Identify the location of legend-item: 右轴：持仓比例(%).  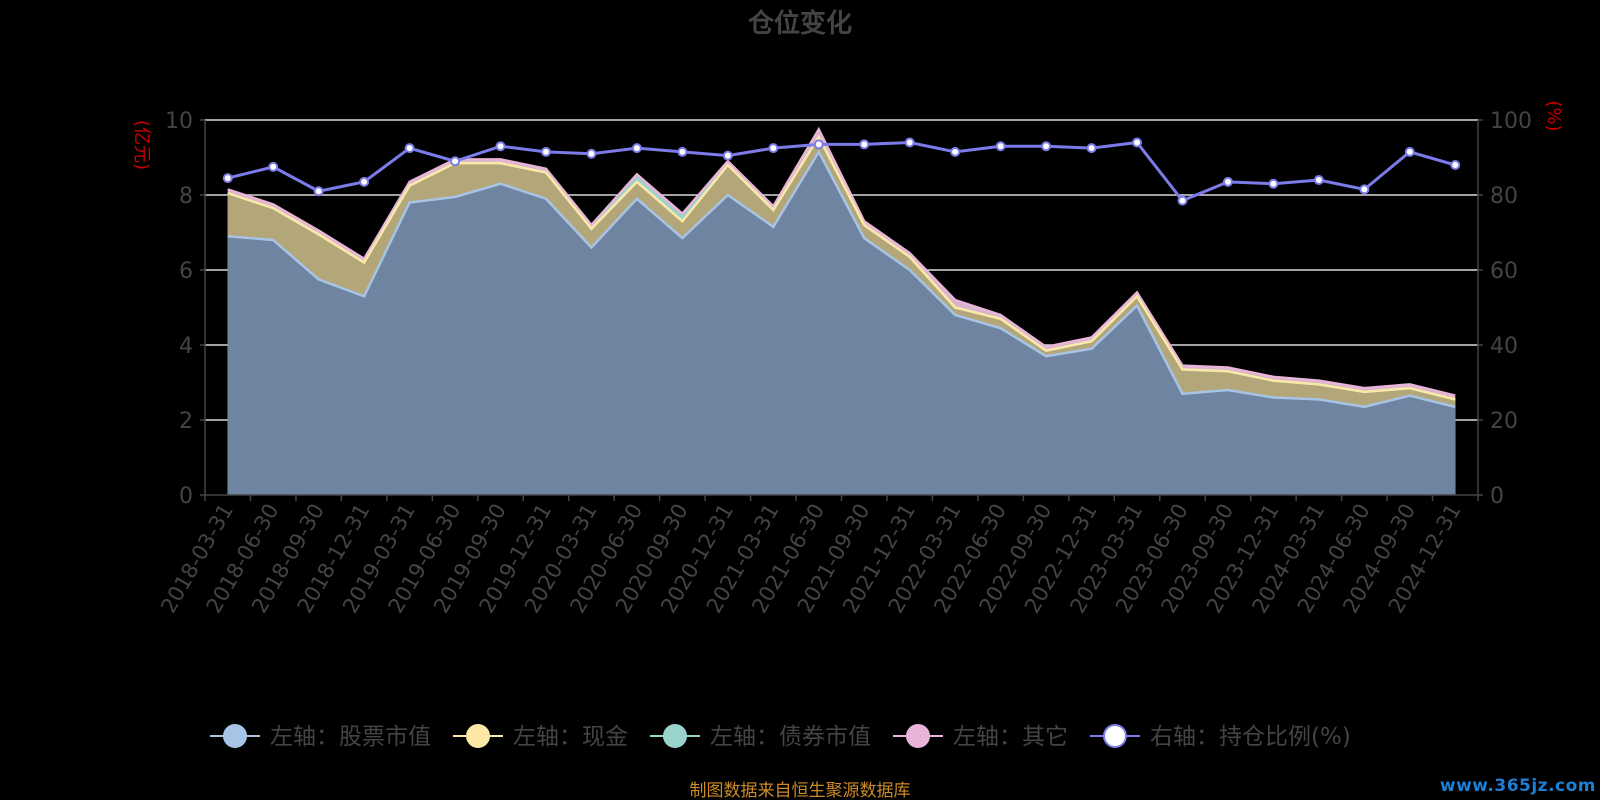
(1220, 737).